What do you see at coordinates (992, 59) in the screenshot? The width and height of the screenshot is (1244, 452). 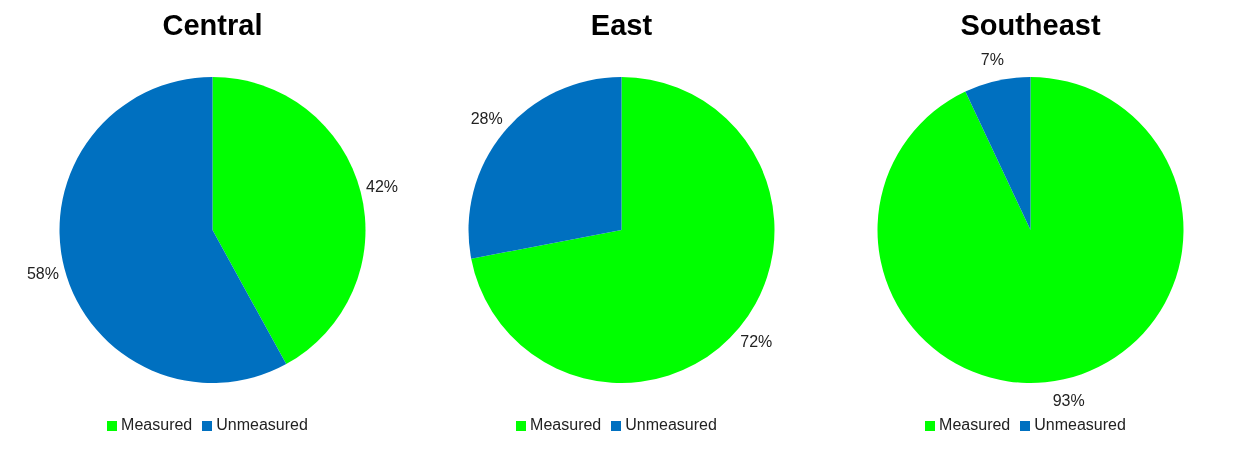 I see `data-label: 7%` at bounding box center [992, 59].